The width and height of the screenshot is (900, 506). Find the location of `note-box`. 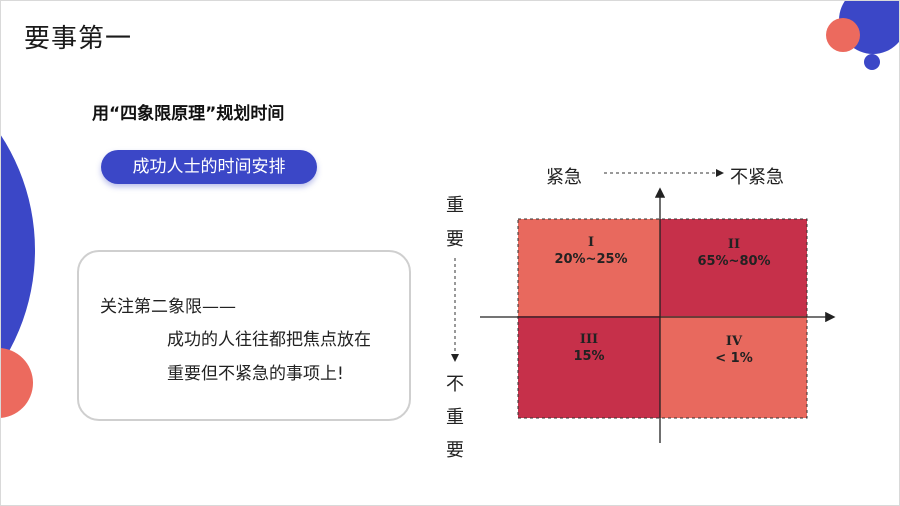

note-box is located at coordinates (244, 335).